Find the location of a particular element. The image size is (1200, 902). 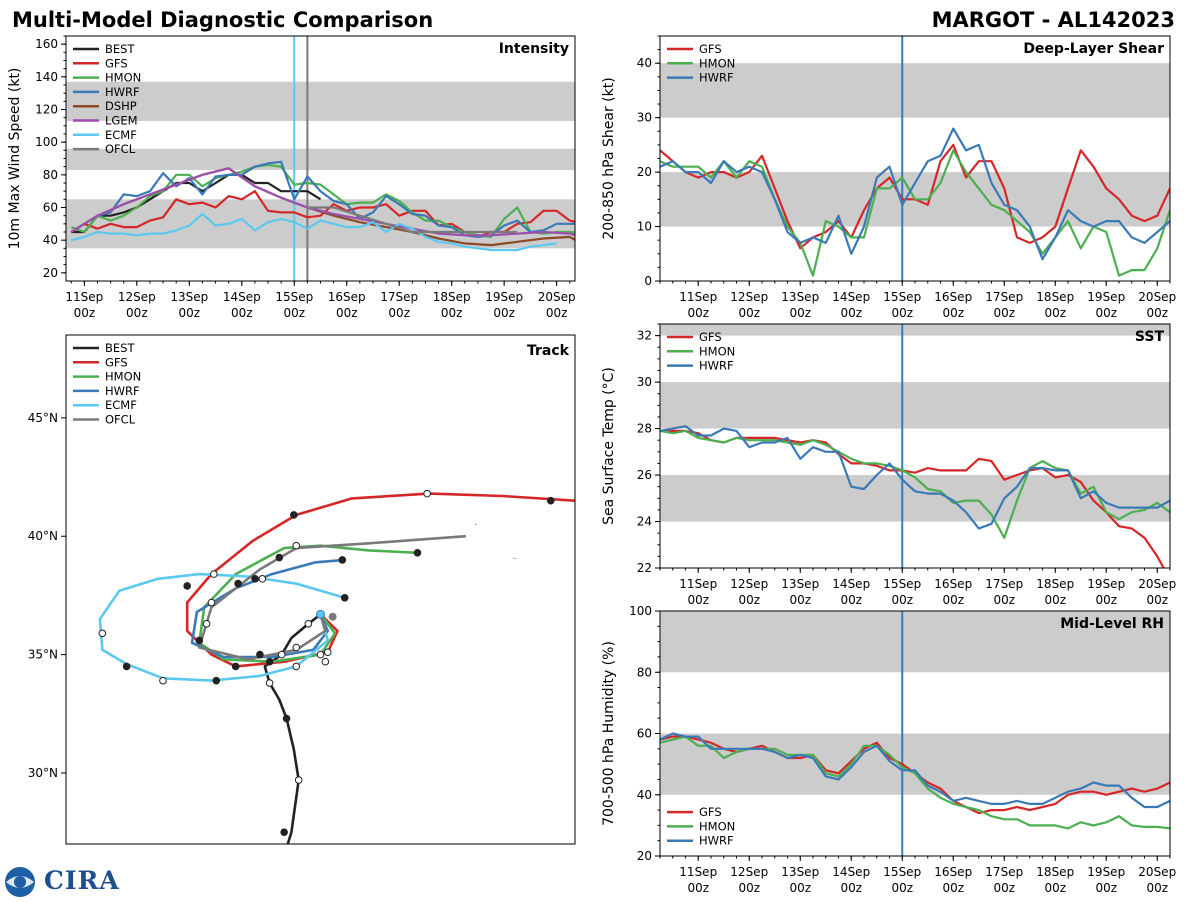

x-tick-day-label: 20Sep is located at coordinates (1157, 297).